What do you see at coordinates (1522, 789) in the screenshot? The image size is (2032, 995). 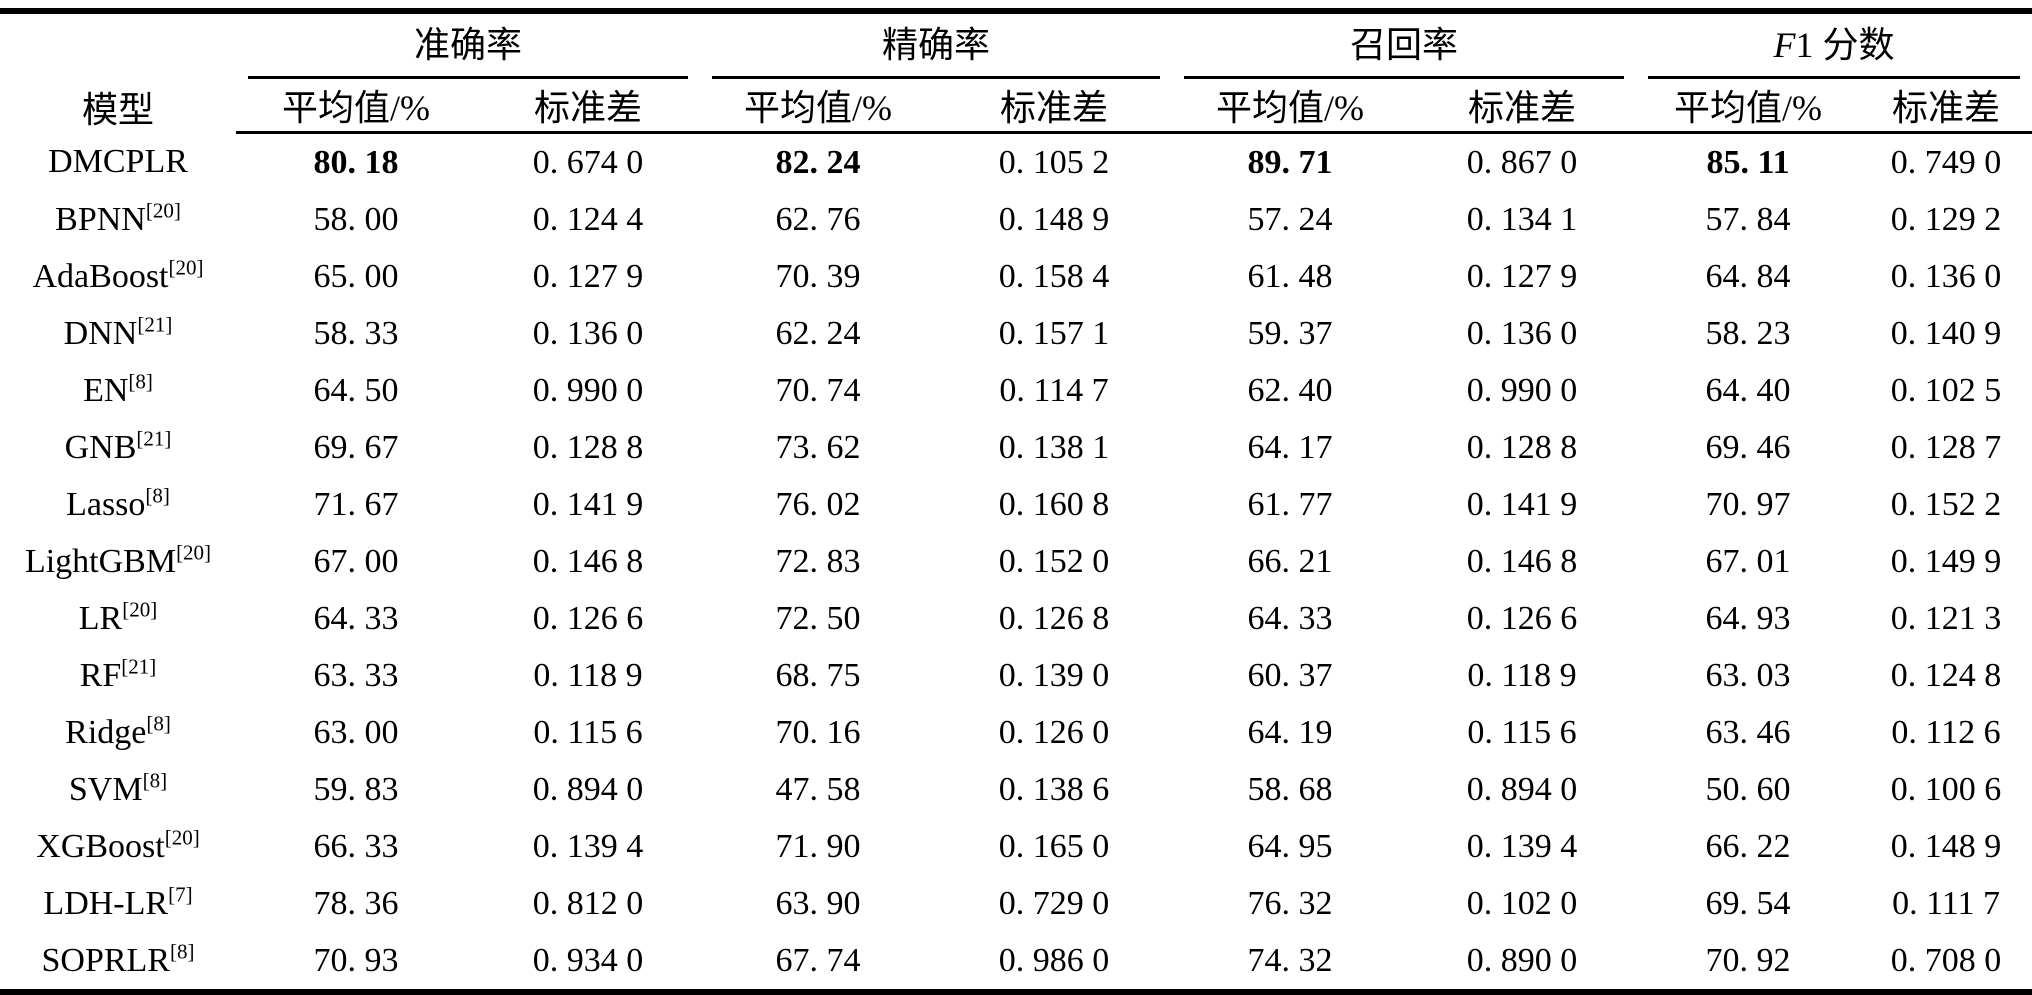 I see `recall-std-cell: 0. 894 0` at bounding box center [1522, 789].